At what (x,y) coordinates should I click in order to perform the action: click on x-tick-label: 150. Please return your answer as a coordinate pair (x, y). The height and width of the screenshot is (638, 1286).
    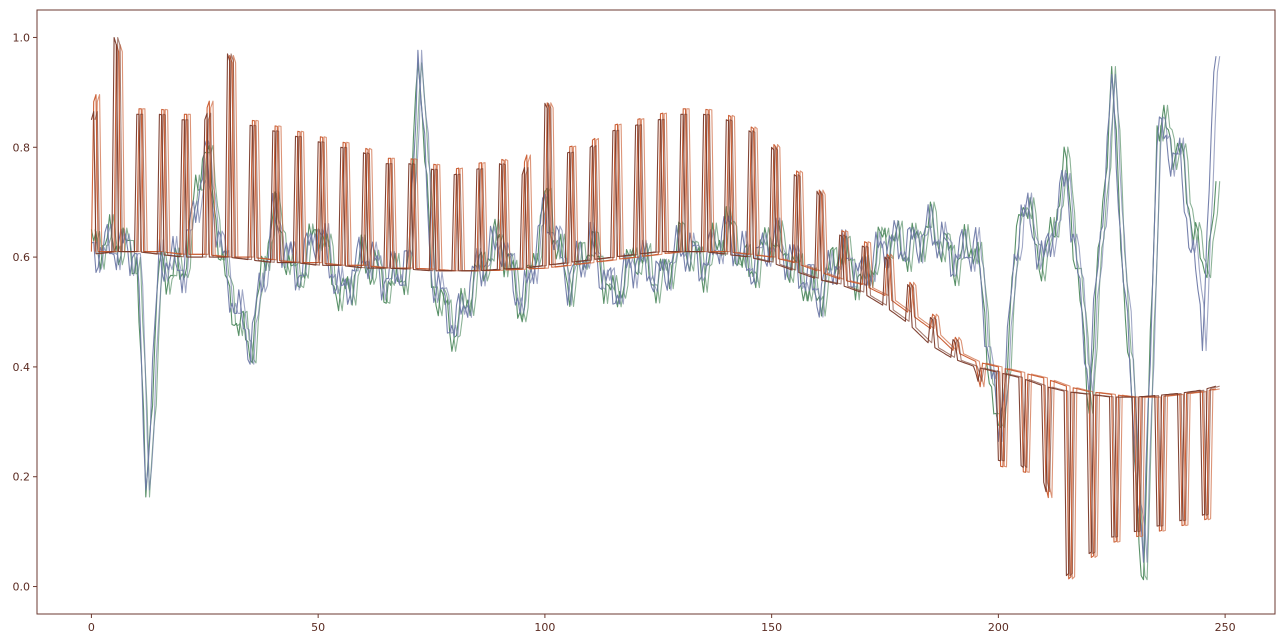
    Looking at the image, I should click on (771, 627).